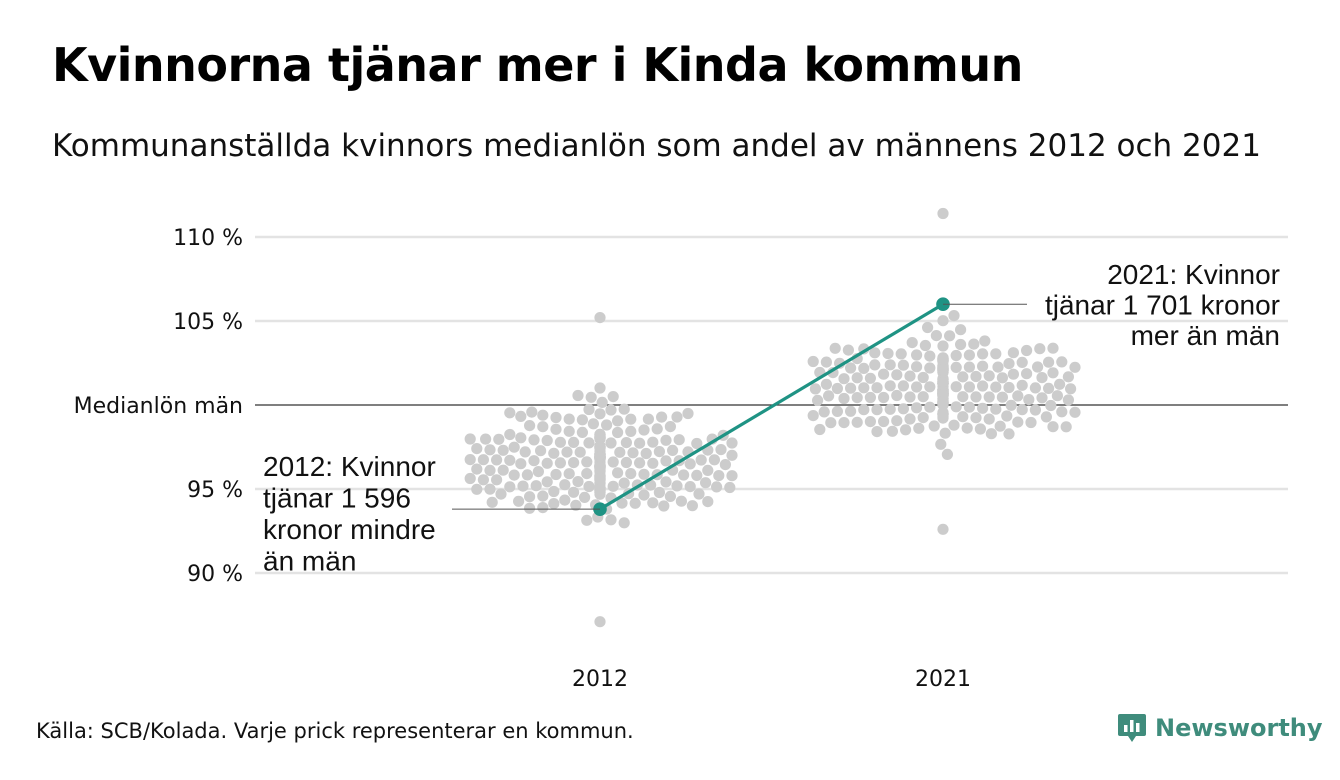 This screenshot has width=1340, height=780. What do you see at coordinates (1239, 728) in the screenshot?
I see `brand-name: Newsworthy` at bounding box center [1239, 728].